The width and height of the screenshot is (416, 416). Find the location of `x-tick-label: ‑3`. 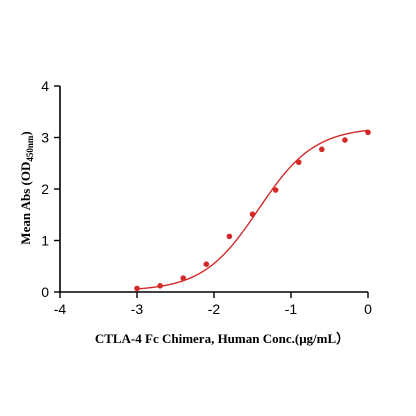

x-tick-label: ‑3 is located at coordinates (137, 309).